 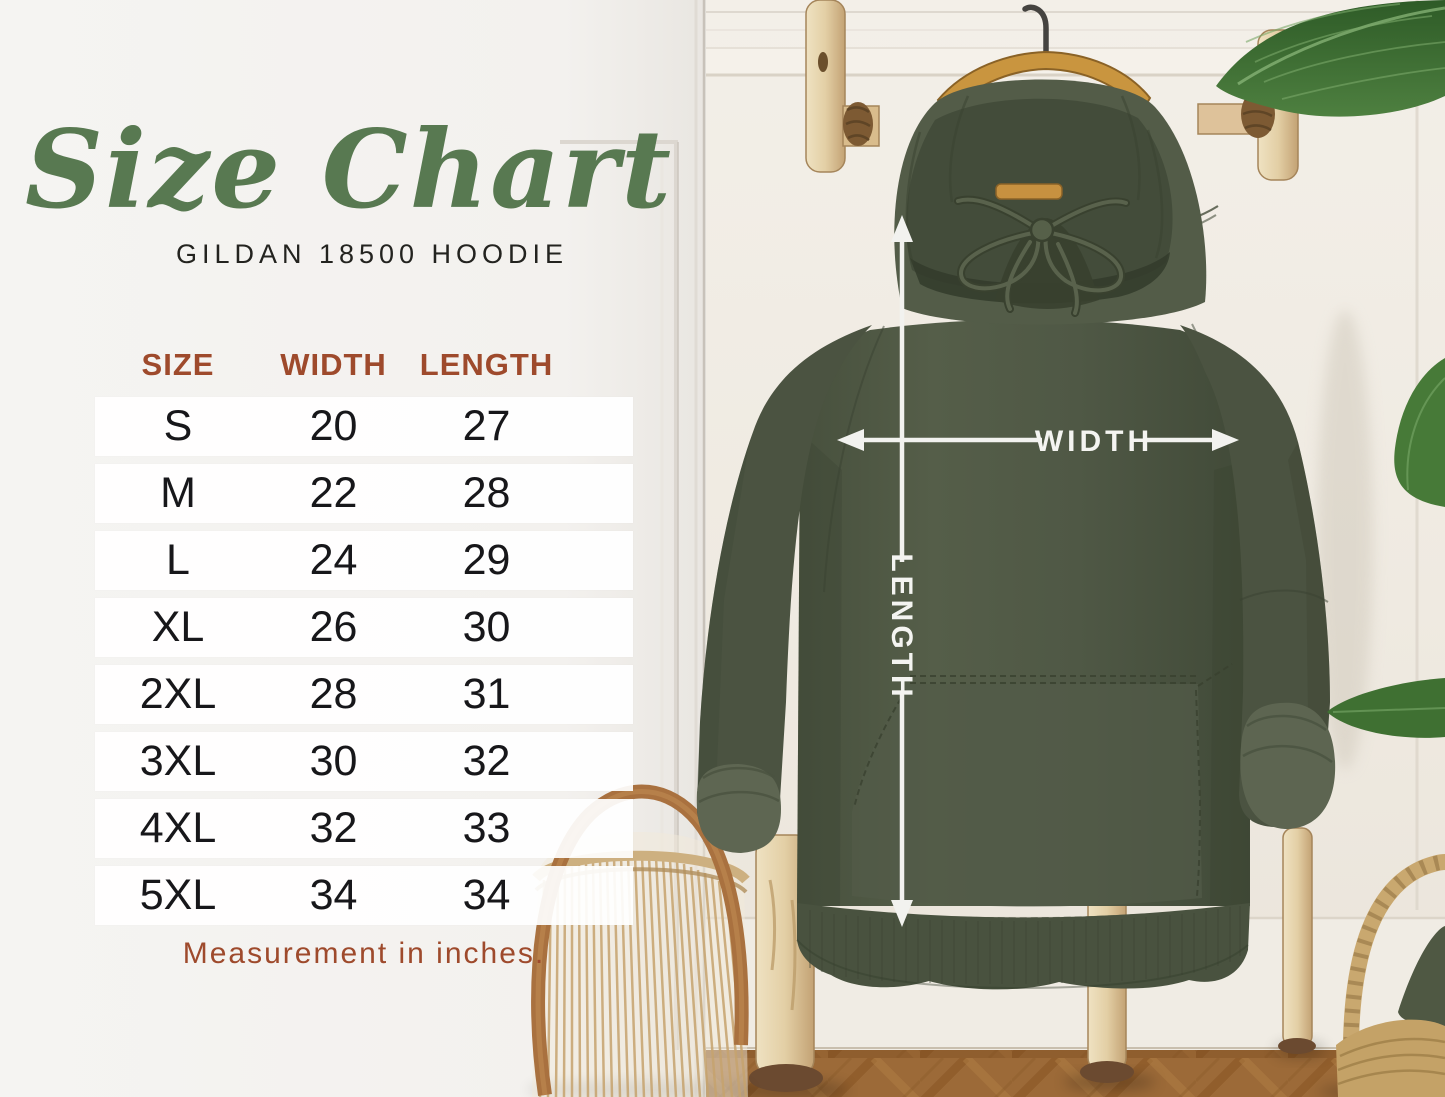 What do you see at coordinates (901, 626) in the screenshot?
I see `length-label: LENGTH` at bounding box center [901, 626].